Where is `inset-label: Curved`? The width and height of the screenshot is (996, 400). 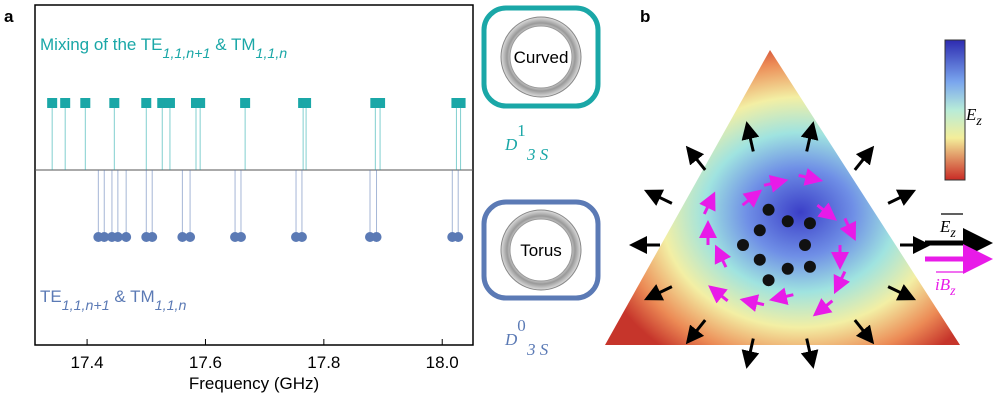 inset-label: Curved is located at coordinates (541, 57).